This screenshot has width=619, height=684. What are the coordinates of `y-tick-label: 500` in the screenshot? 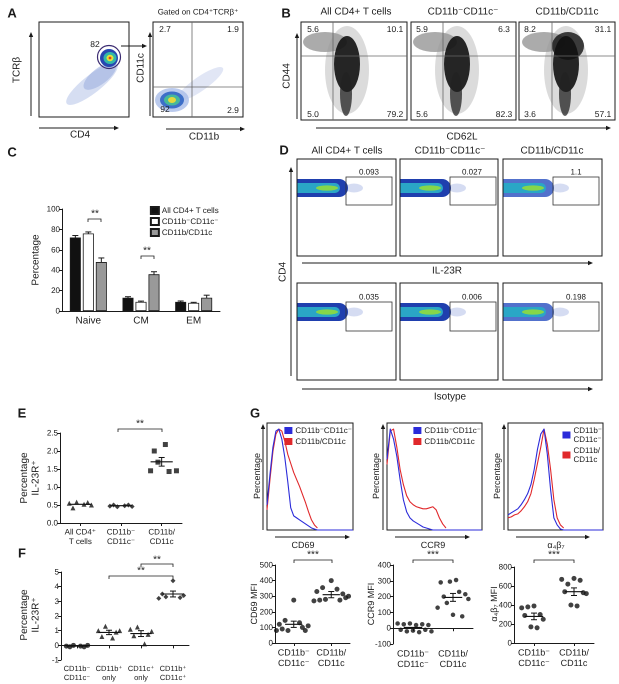 It's located at (267, 565).